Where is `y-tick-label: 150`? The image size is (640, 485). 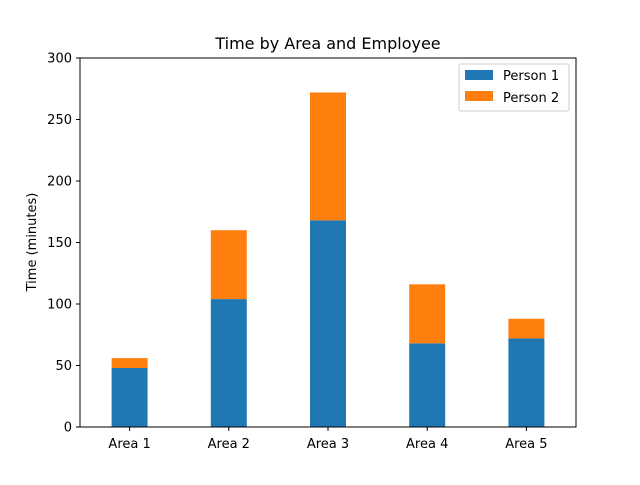 y-tick-label: 150 is located at coordinates (59, 243).